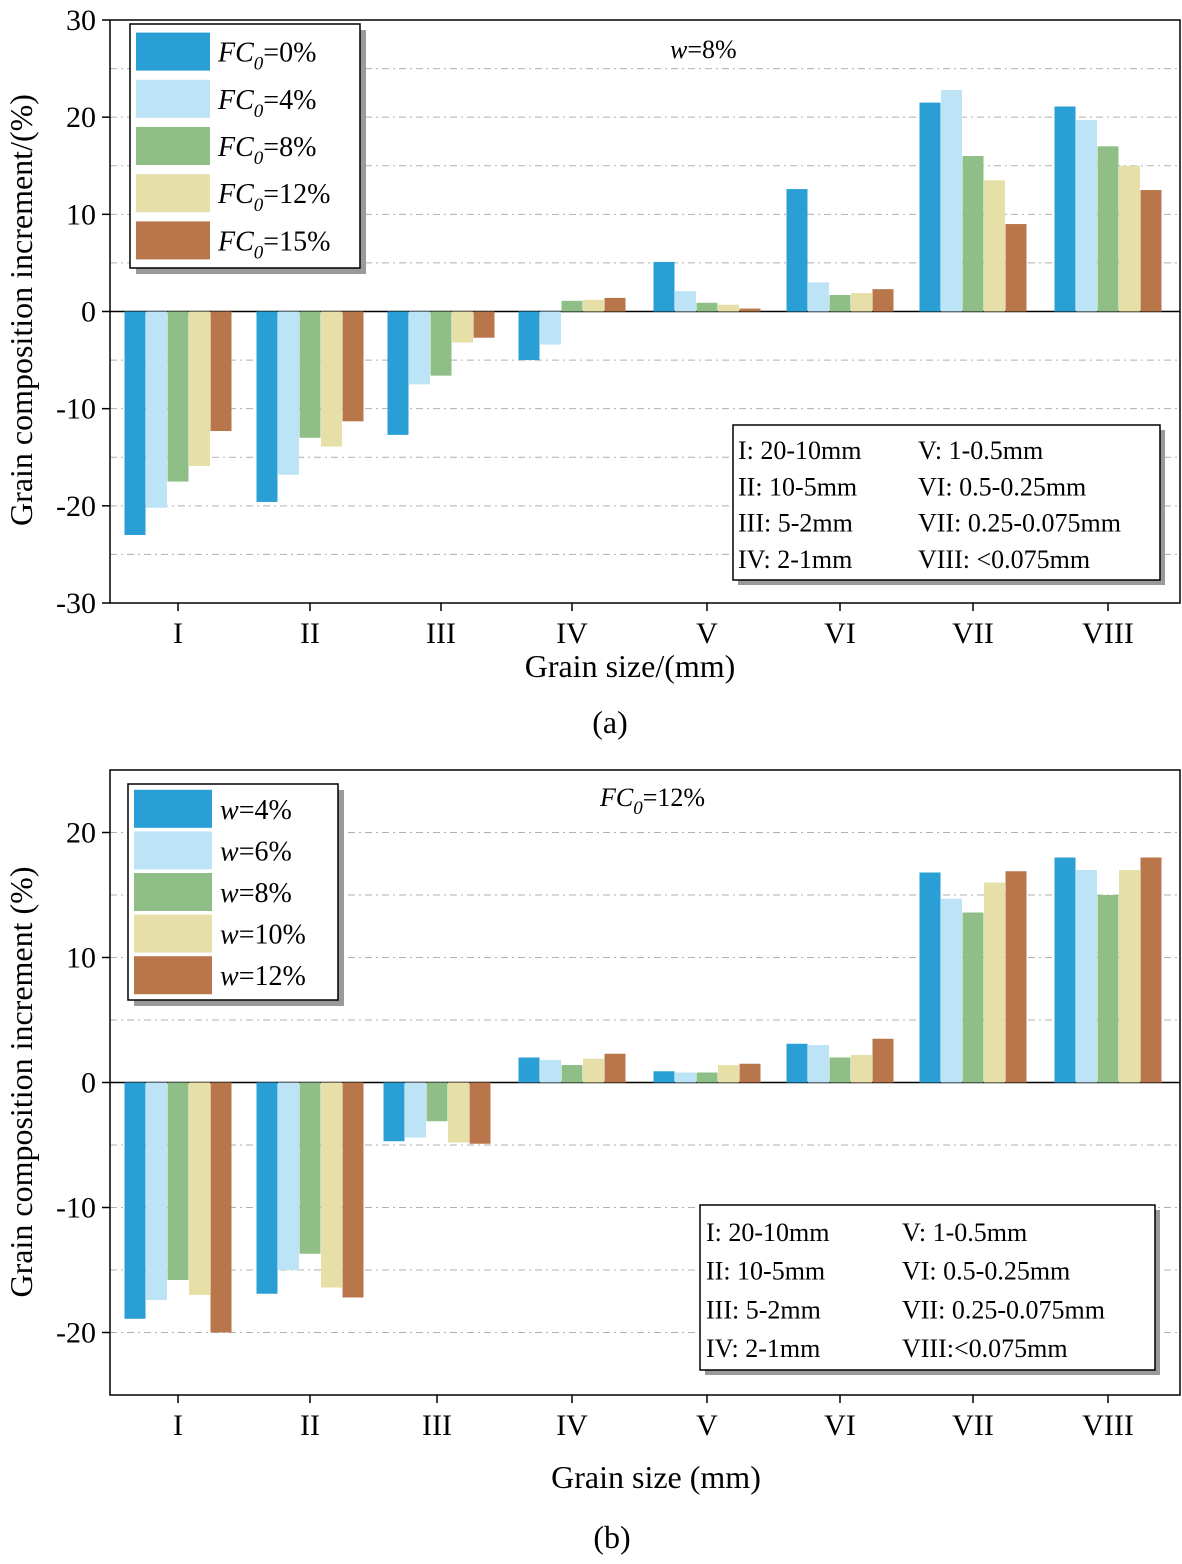 This screenshot has height=1564, width=1182. Describe the element at coordinates (985, 1348) in the screenshot. I see `chart-b-key-entry: VIII:<0.075mm` at that location.